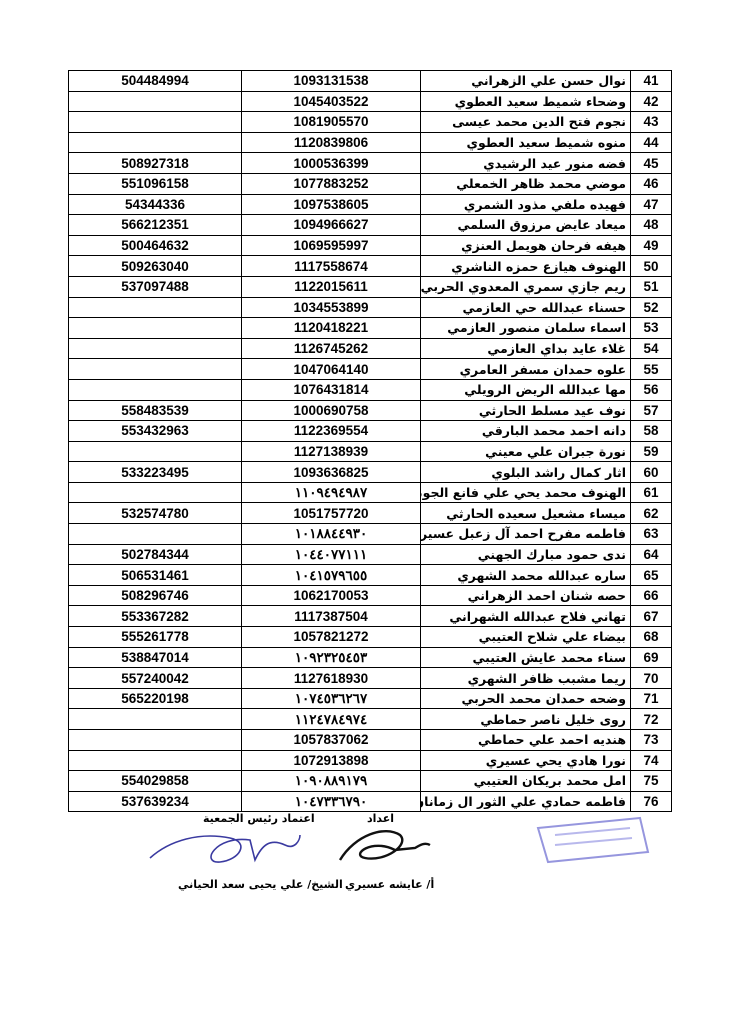  What do you see at coordinates (155, 595) in the screenshot?
I see `phone-cell: 508296746` at bounding box center [155, 595].